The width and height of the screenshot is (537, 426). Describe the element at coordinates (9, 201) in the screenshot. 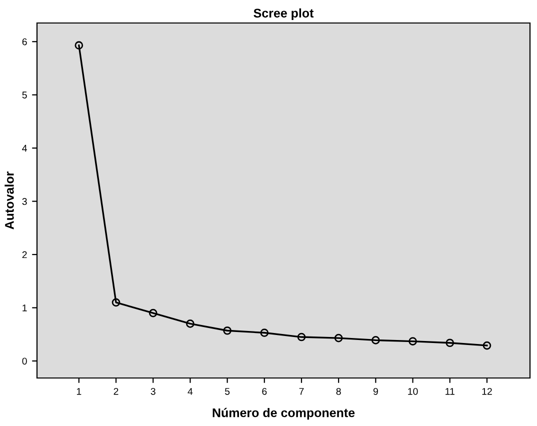

I see `y-axis-title: Autovalor` at that location.